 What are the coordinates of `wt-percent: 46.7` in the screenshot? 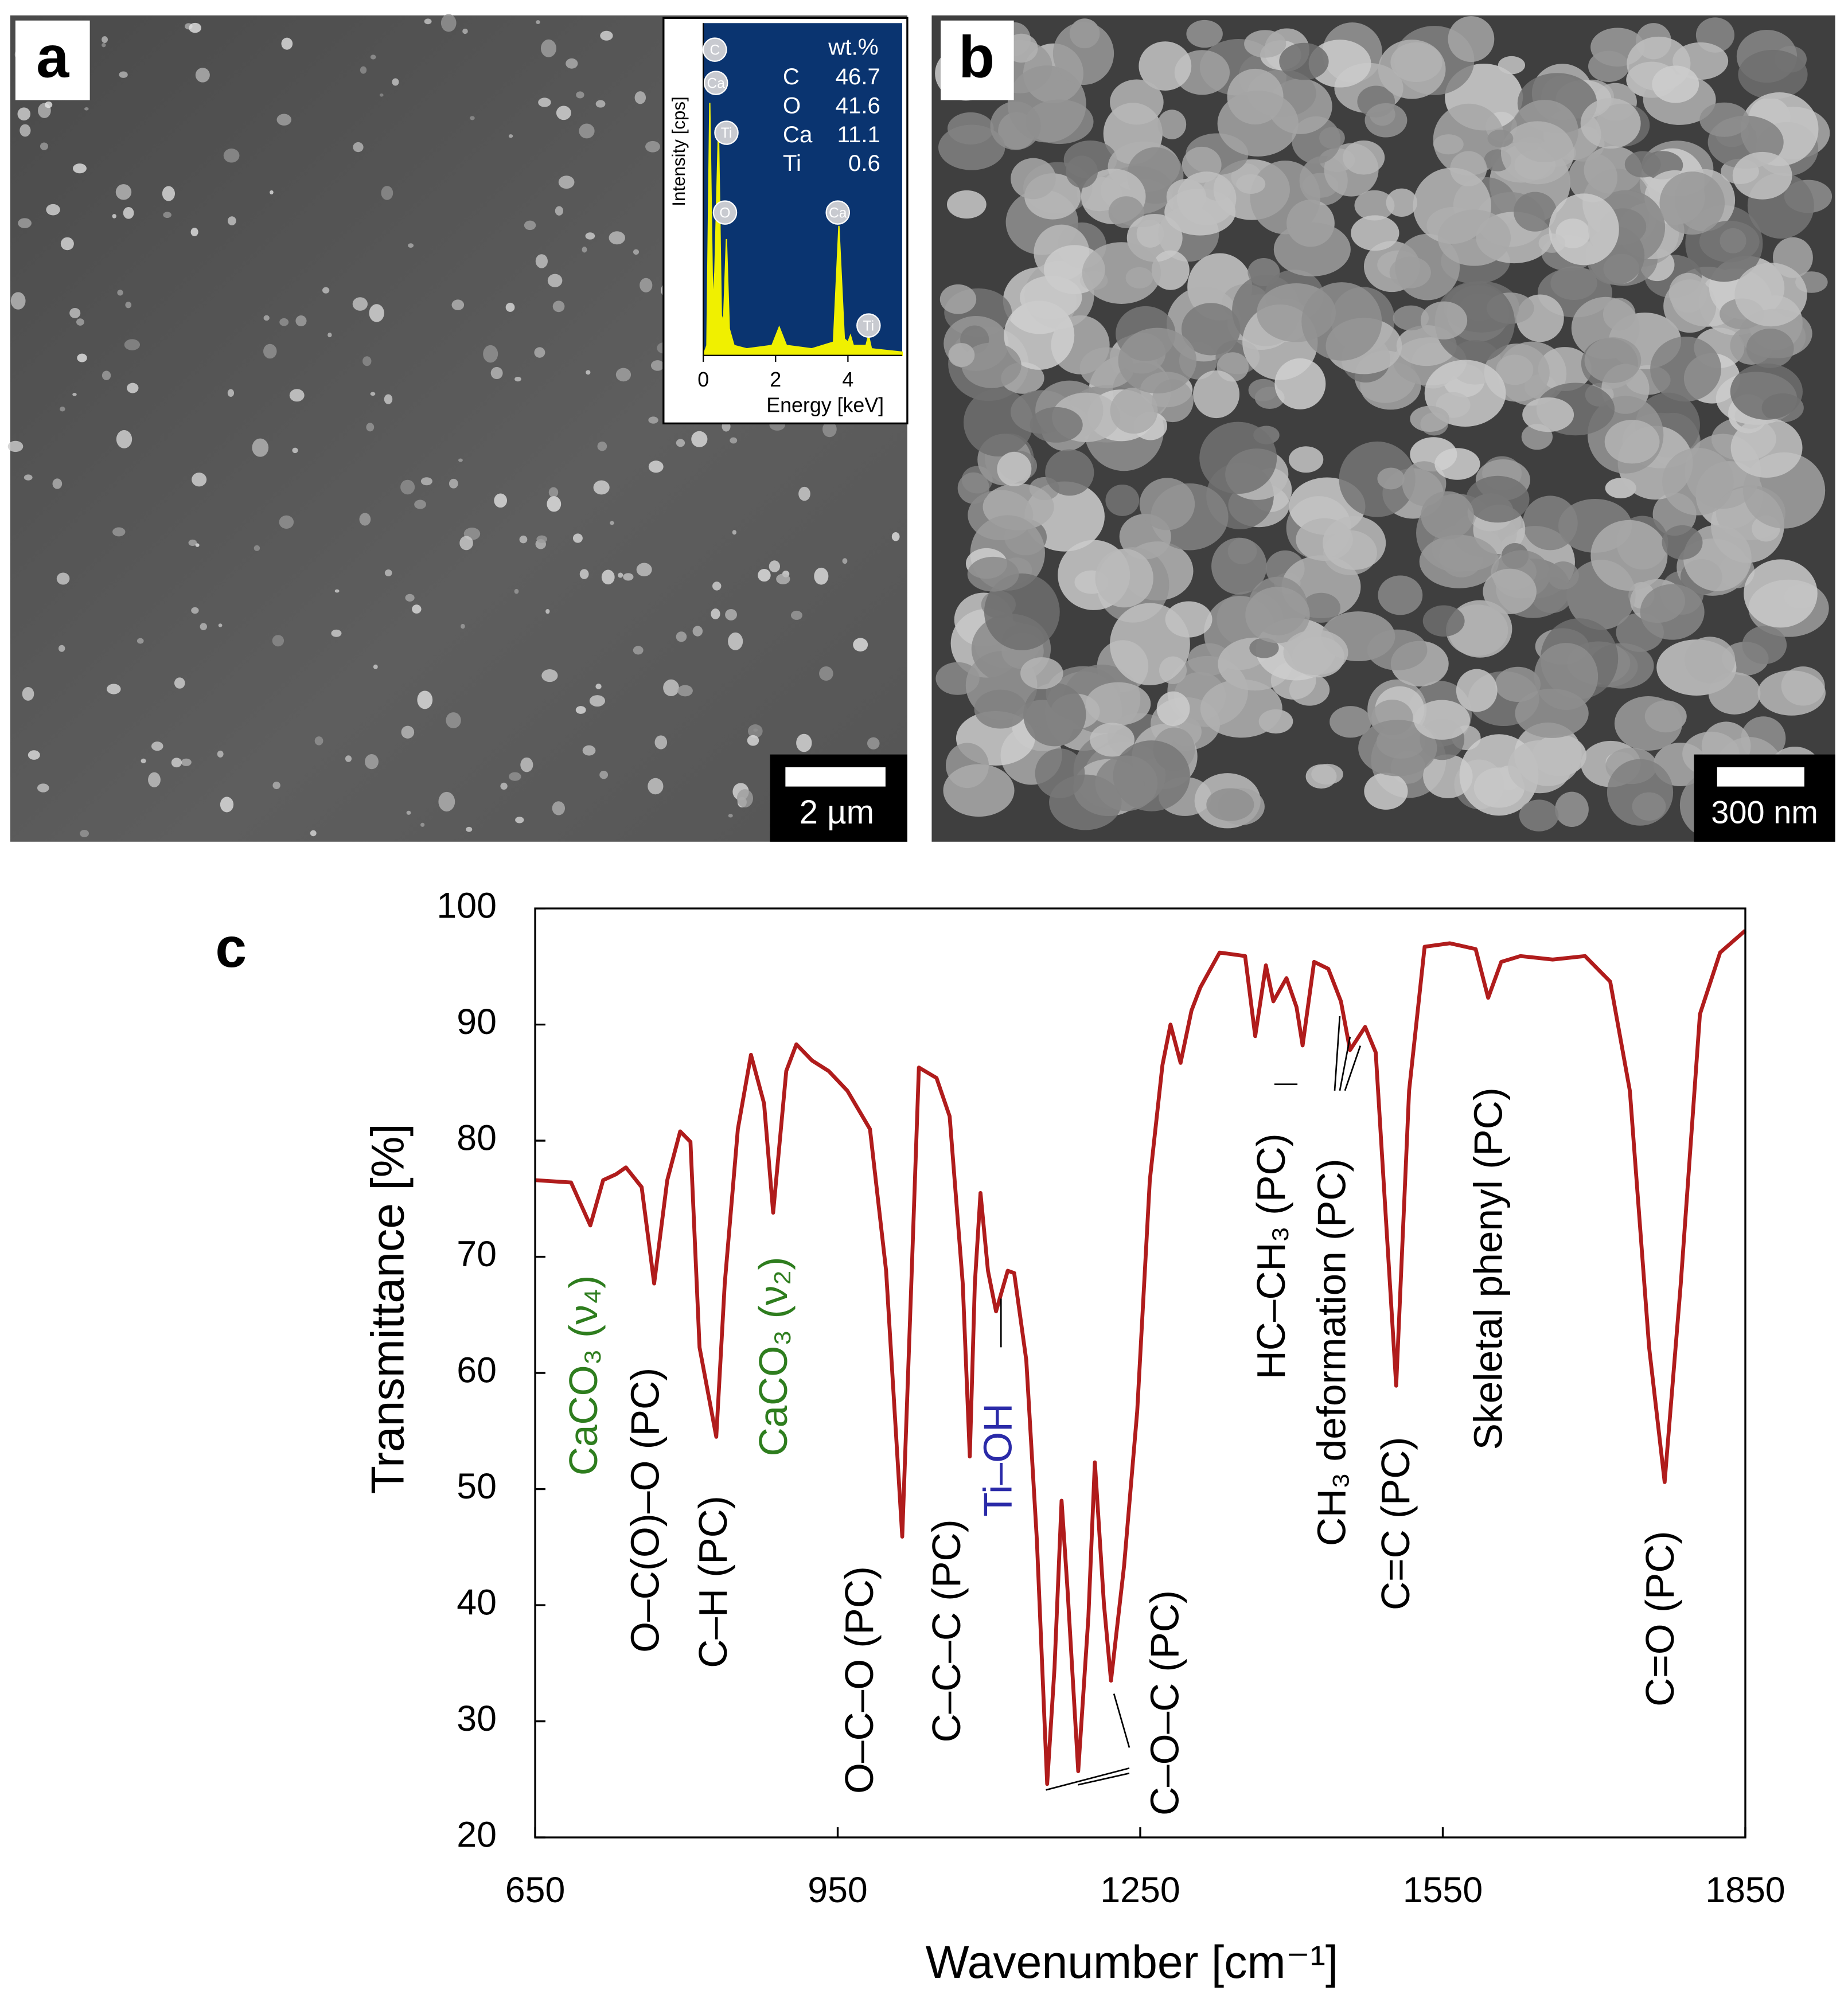 It's located at (858, 76).